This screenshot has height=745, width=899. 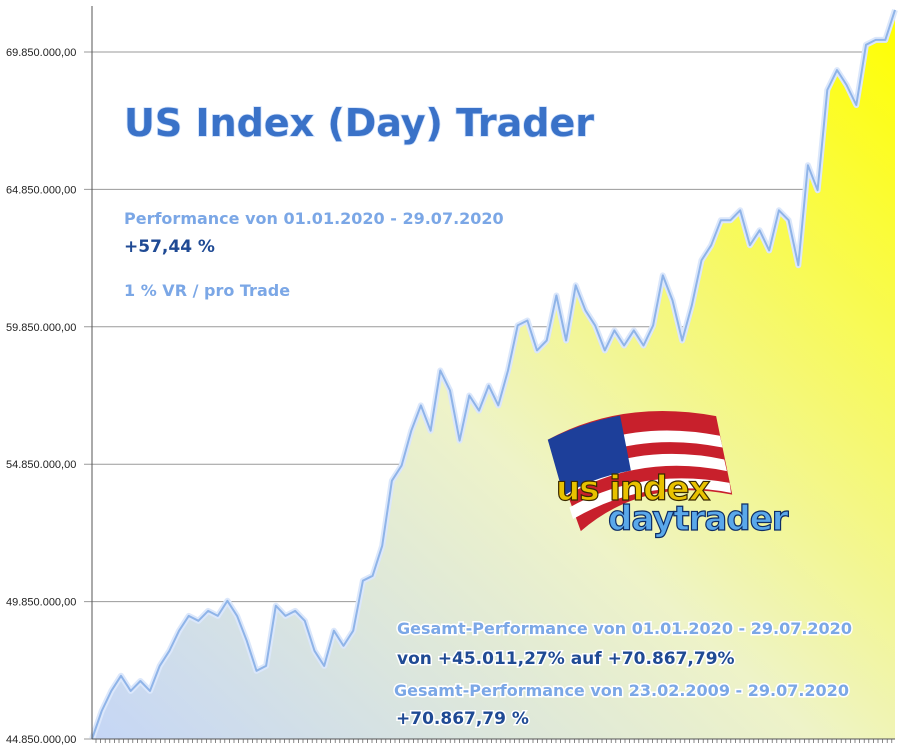 I want to click on annotation: +70.867,79 %, so click(x=462, y=719).